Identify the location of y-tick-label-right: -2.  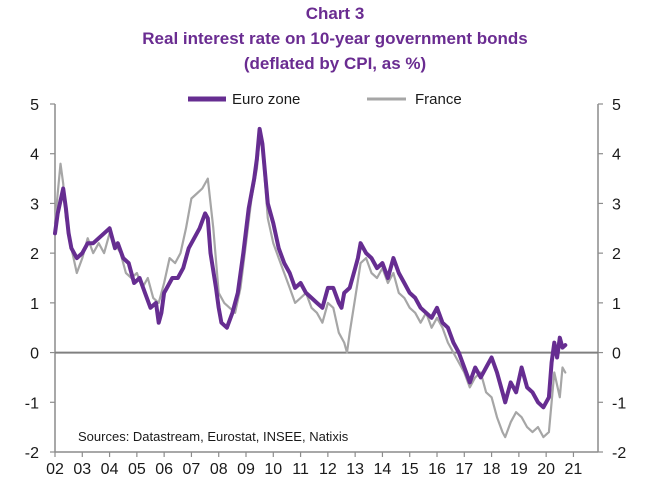
(619, 453).